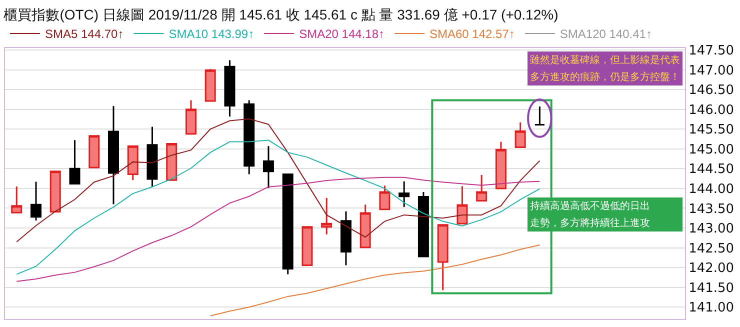 The height and width of the screenshot is (327, 740). What do you see at coordinates (211, 34) in the screenshot?
I see `legend-label: SMA10 143.99↑` at bounding box center [211, 34].